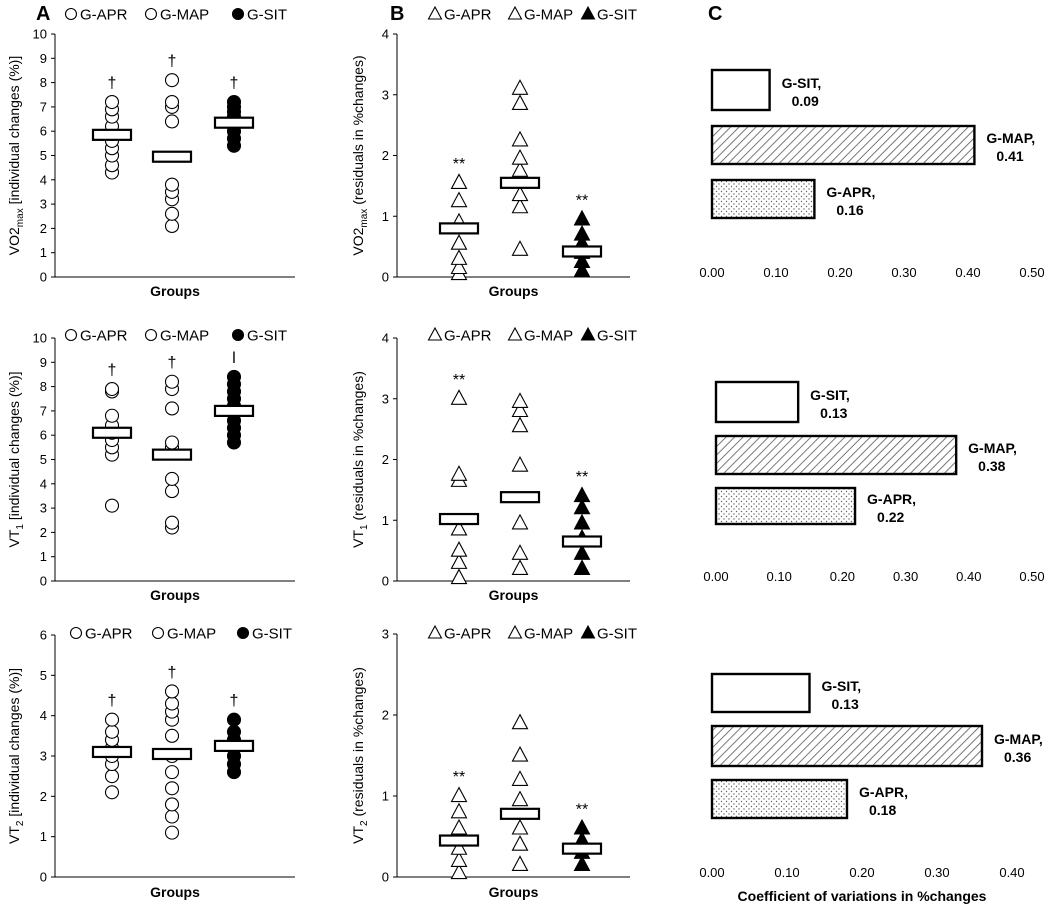 Image resolution: width=1052 pixels, height=909 pixels. What do you see at coordinates (779, 576) in the screenshot?
I see `x-tick-label: 0.10` at bounding box center [779, 576].